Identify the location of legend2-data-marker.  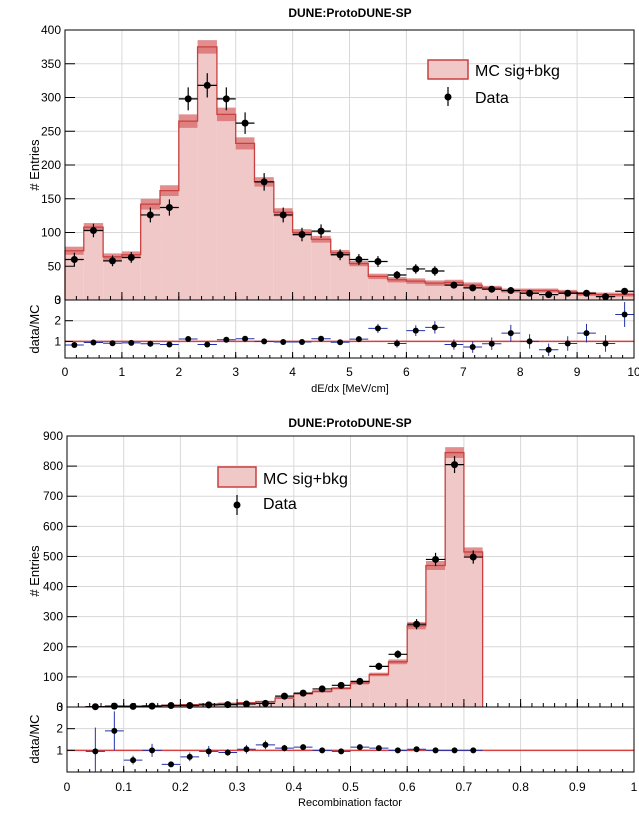
(237, 505).